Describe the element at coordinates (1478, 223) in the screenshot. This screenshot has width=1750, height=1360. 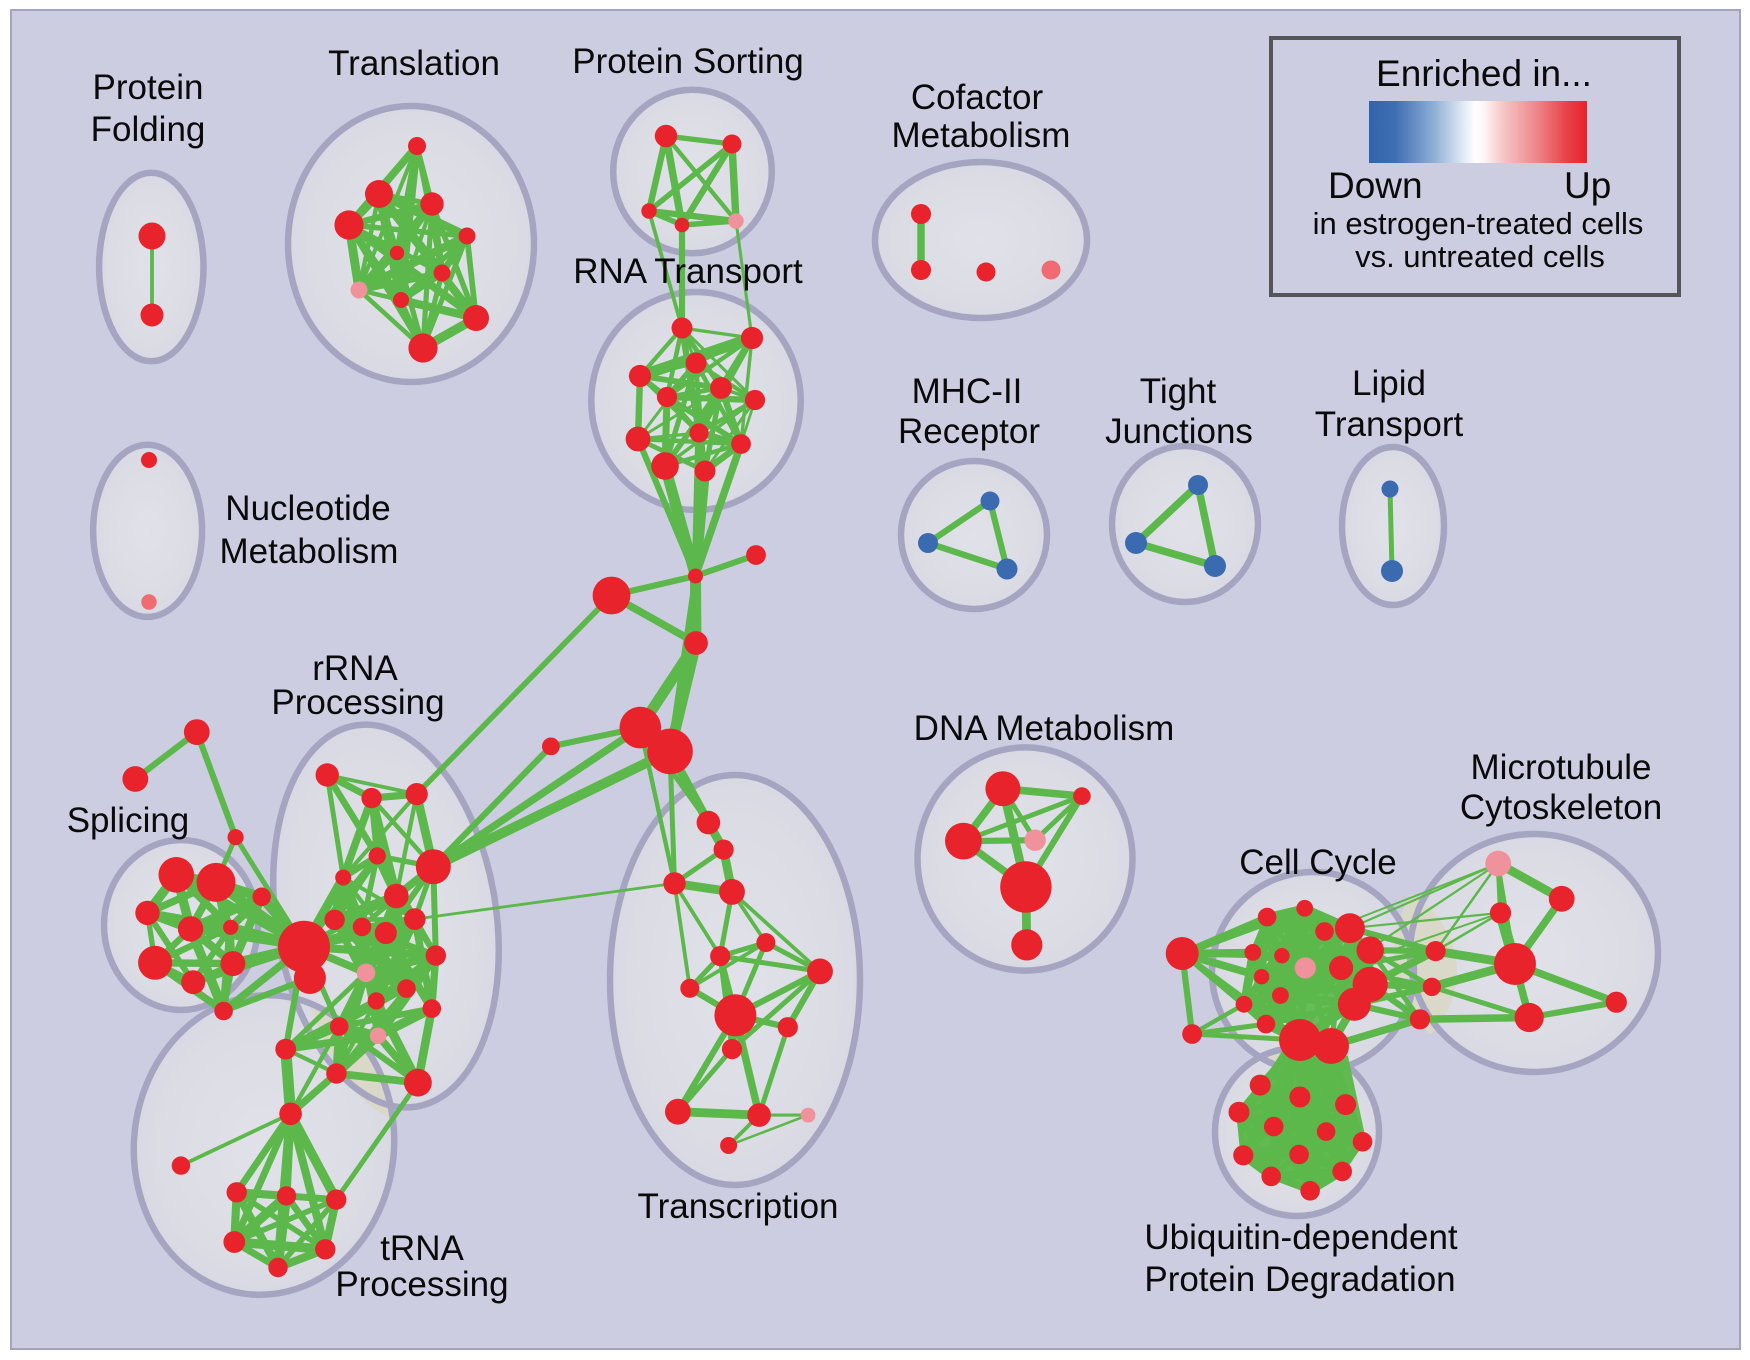
I see `svg-text: in estrogen-treated cells` at that location.